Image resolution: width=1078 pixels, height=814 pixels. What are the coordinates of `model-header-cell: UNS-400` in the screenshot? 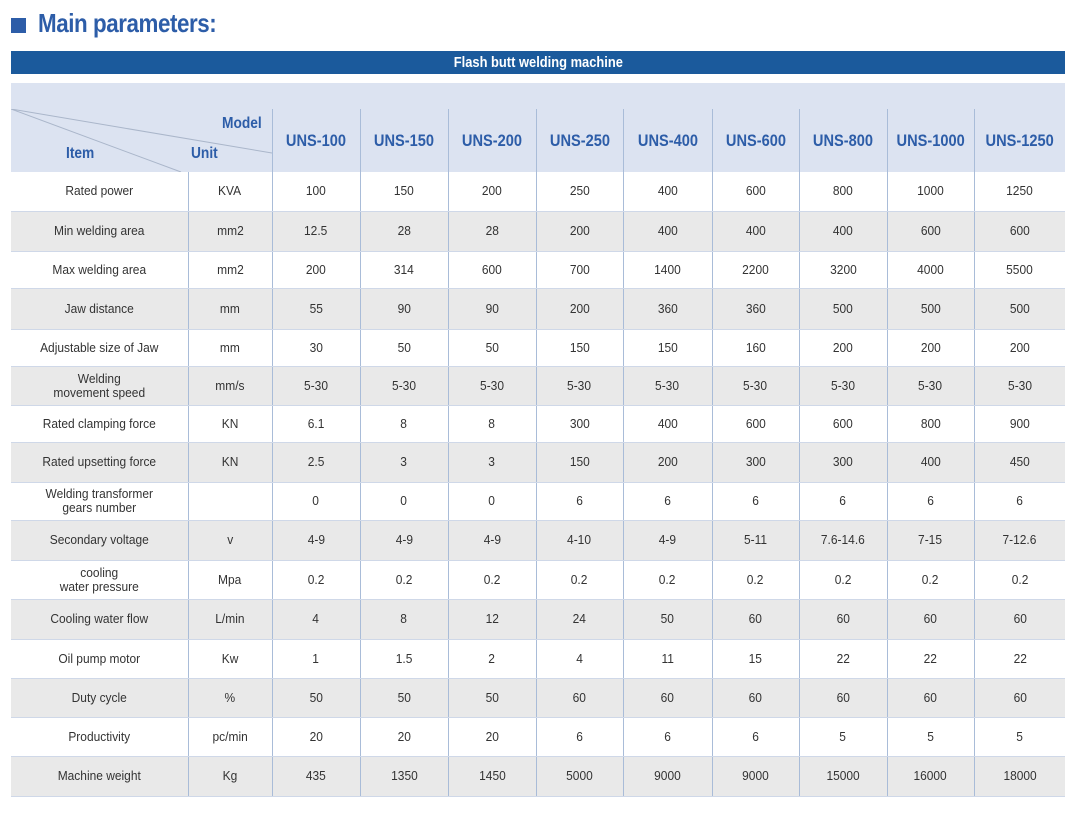 It's located at (668, 140).